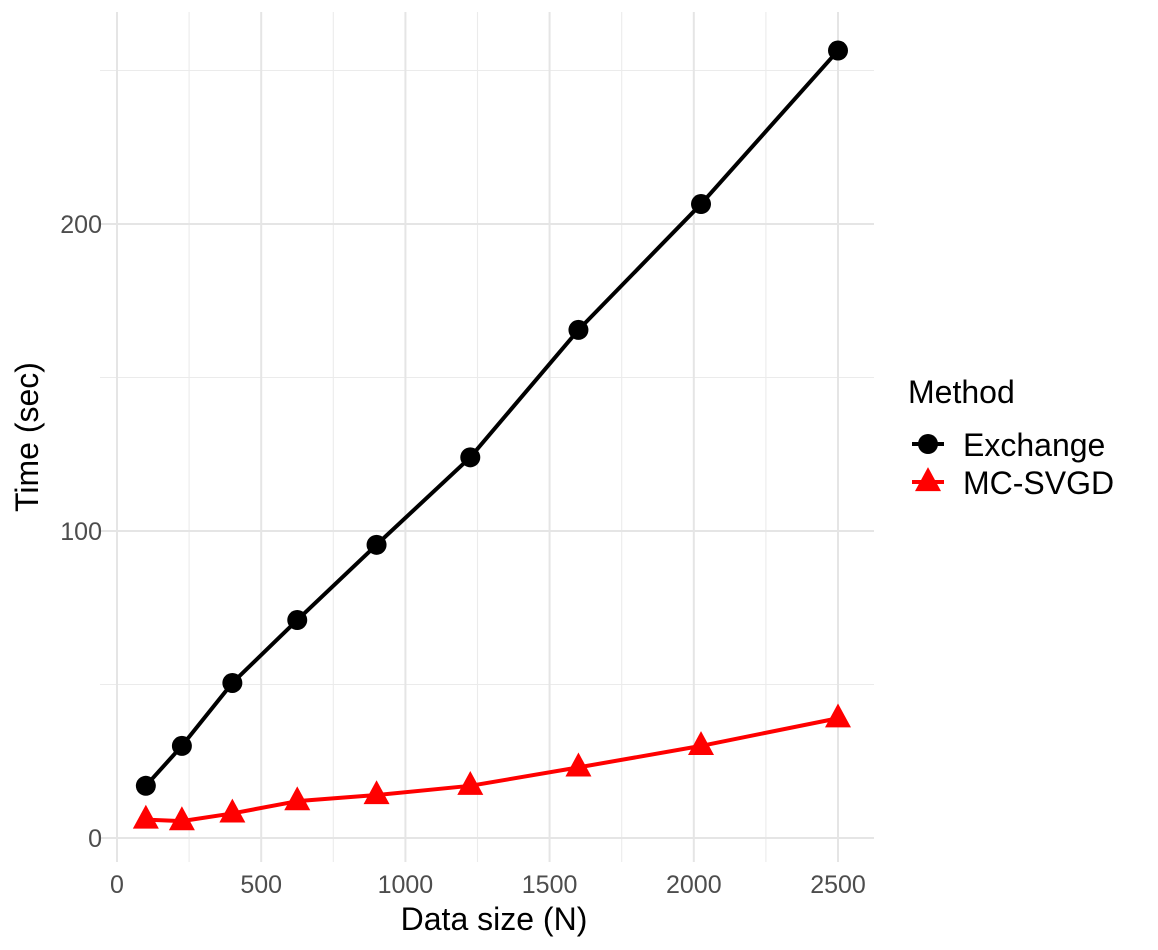  I want to click on legend-title: Method, so click(961, 392).